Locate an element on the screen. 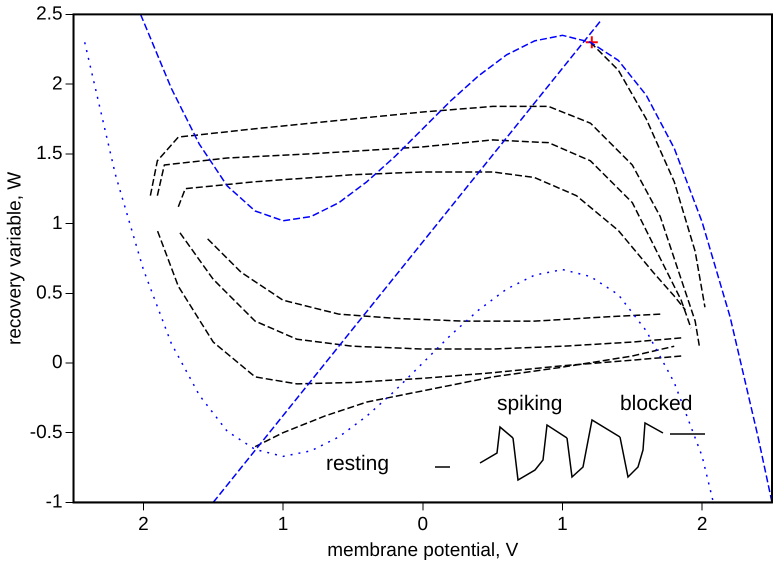  y-tick-label: 0.5 is located at coordinates (49, 293).